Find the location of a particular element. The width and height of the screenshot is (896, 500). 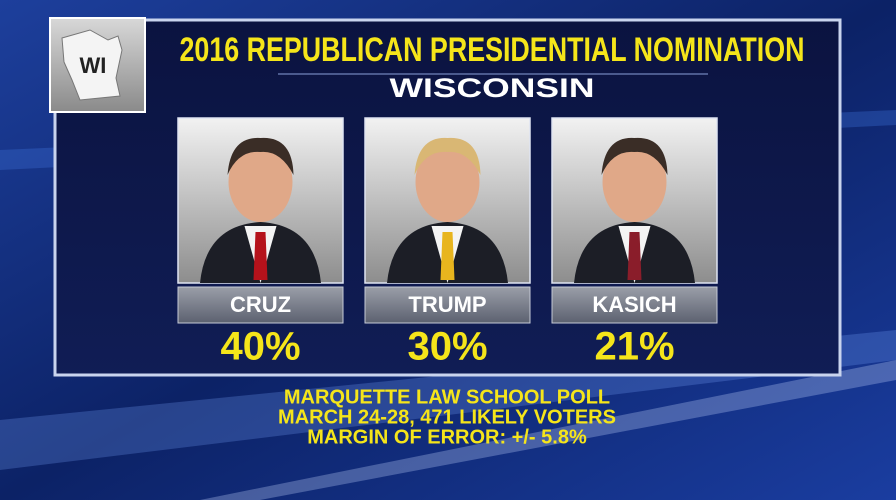

footer-line: MARCH 24-28, 471 LIKELY VOTERS is located at coordinates (447, 417).